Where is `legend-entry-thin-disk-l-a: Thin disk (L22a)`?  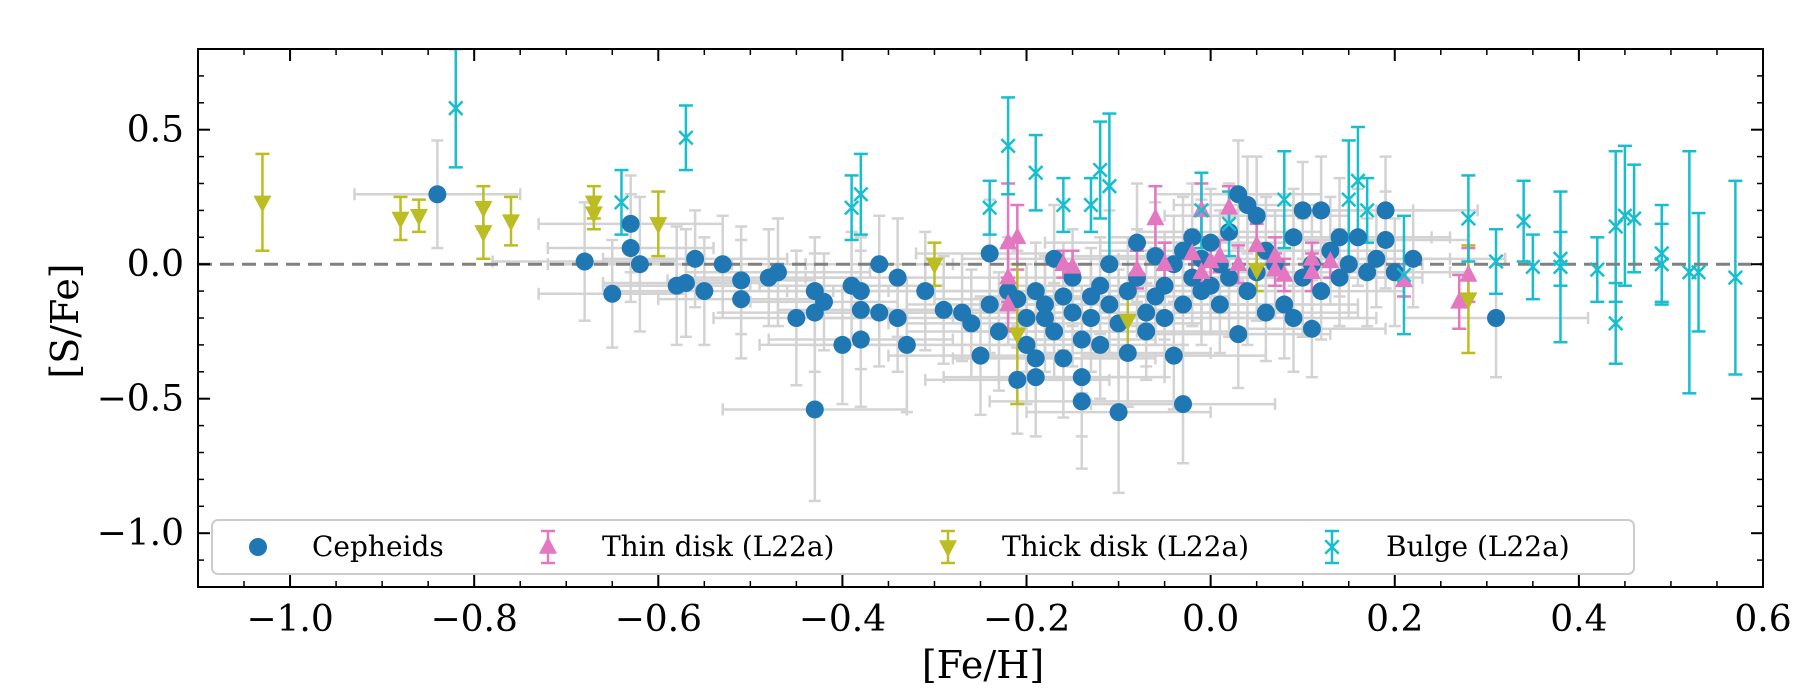
legend-entry-thin-disk-l-a: Thin disk (L22a) is located at coordinates (686, 547).